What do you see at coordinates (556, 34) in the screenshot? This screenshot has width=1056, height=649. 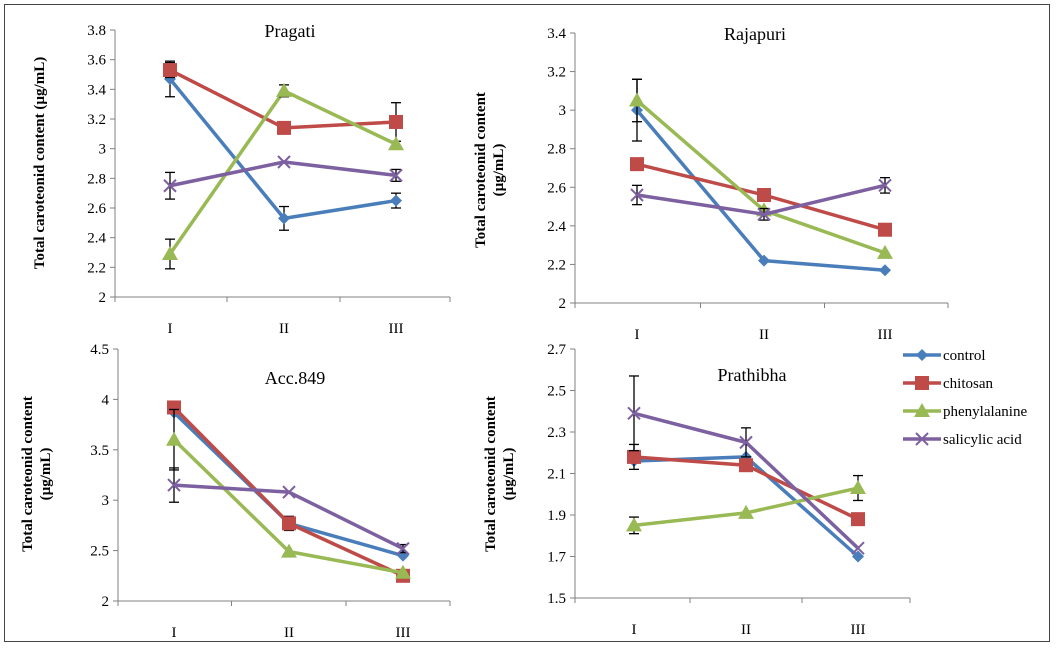 I see `y-tick-label: 3.4` at bounding box center [556, 34].